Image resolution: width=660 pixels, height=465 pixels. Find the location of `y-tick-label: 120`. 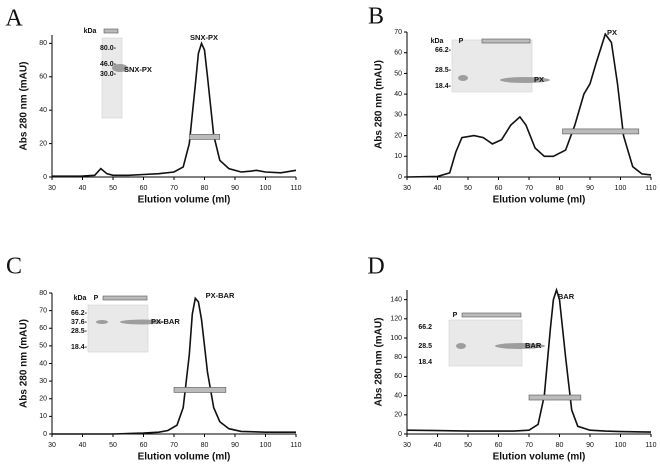

y-tick-label: 120 is located at coordinates (396, 319).